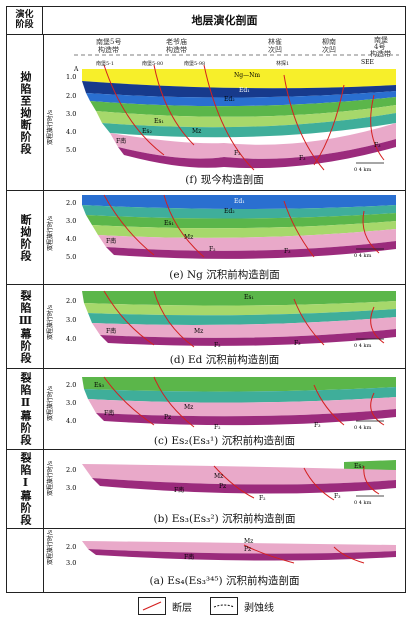  What do you see at coordinates (379, 47) in the screenshot?
I see `loc-5b: 4号` at bounding box center [379, 47].